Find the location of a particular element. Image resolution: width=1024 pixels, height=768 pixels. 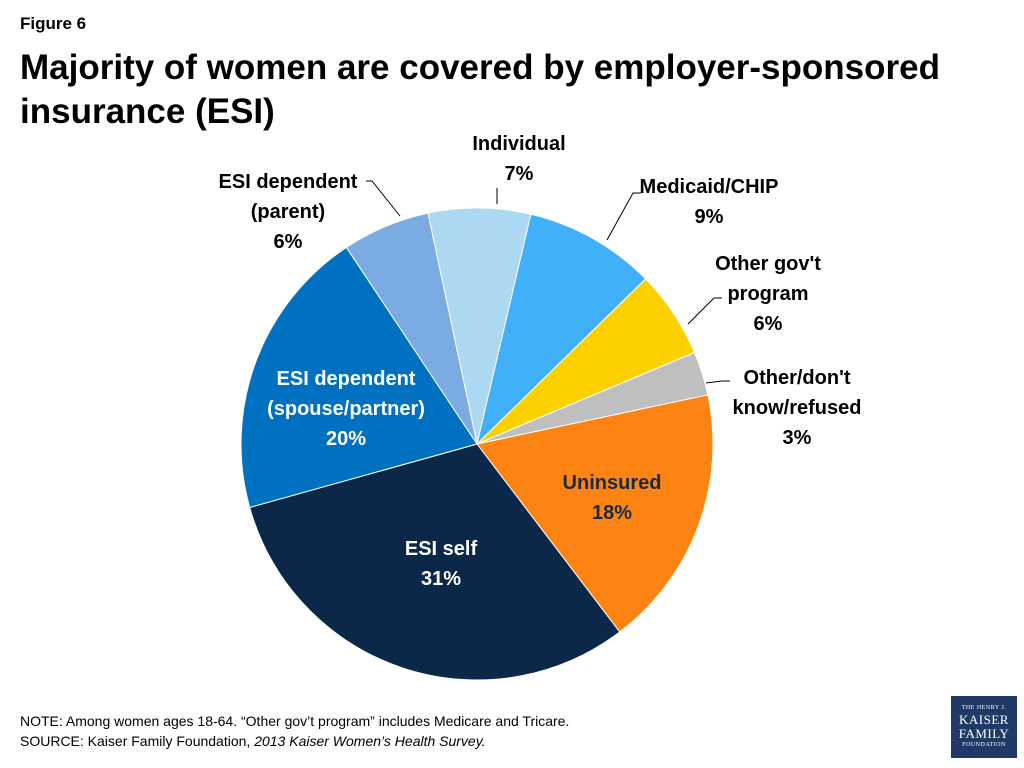

slice-name: know/refused is located at coordinates (797, 408).